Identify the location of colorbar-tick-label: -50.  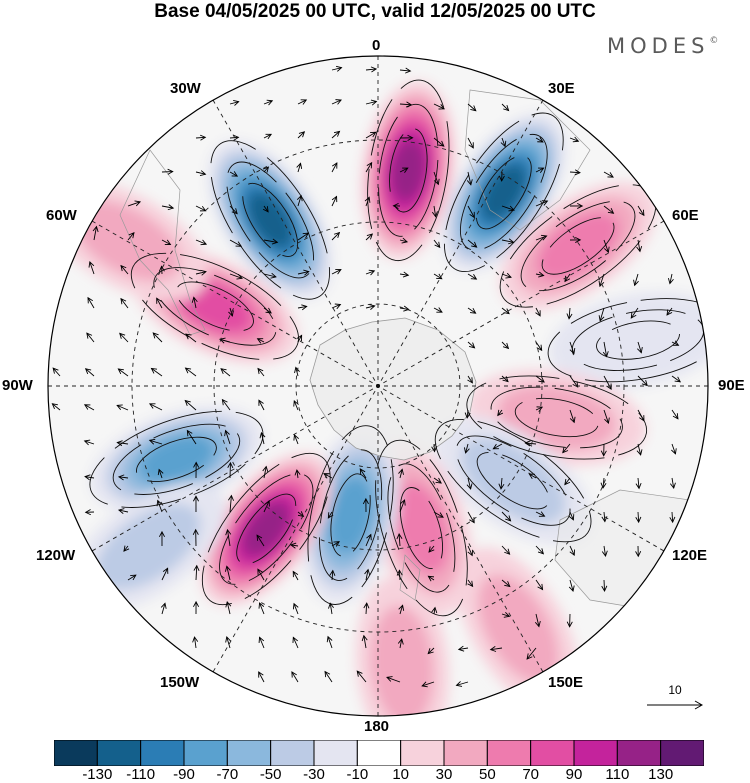
(270, 774).